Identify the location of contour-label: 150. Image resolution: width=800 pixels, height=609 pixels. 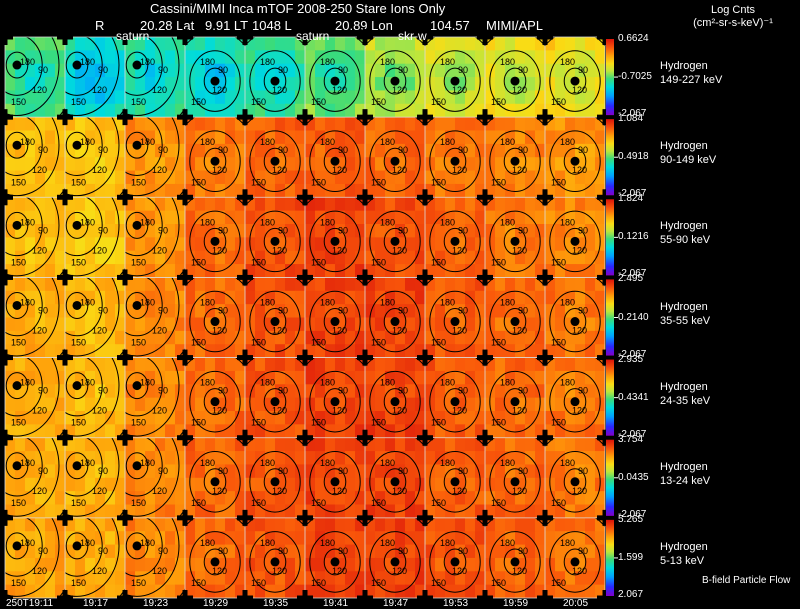
(558, 583).